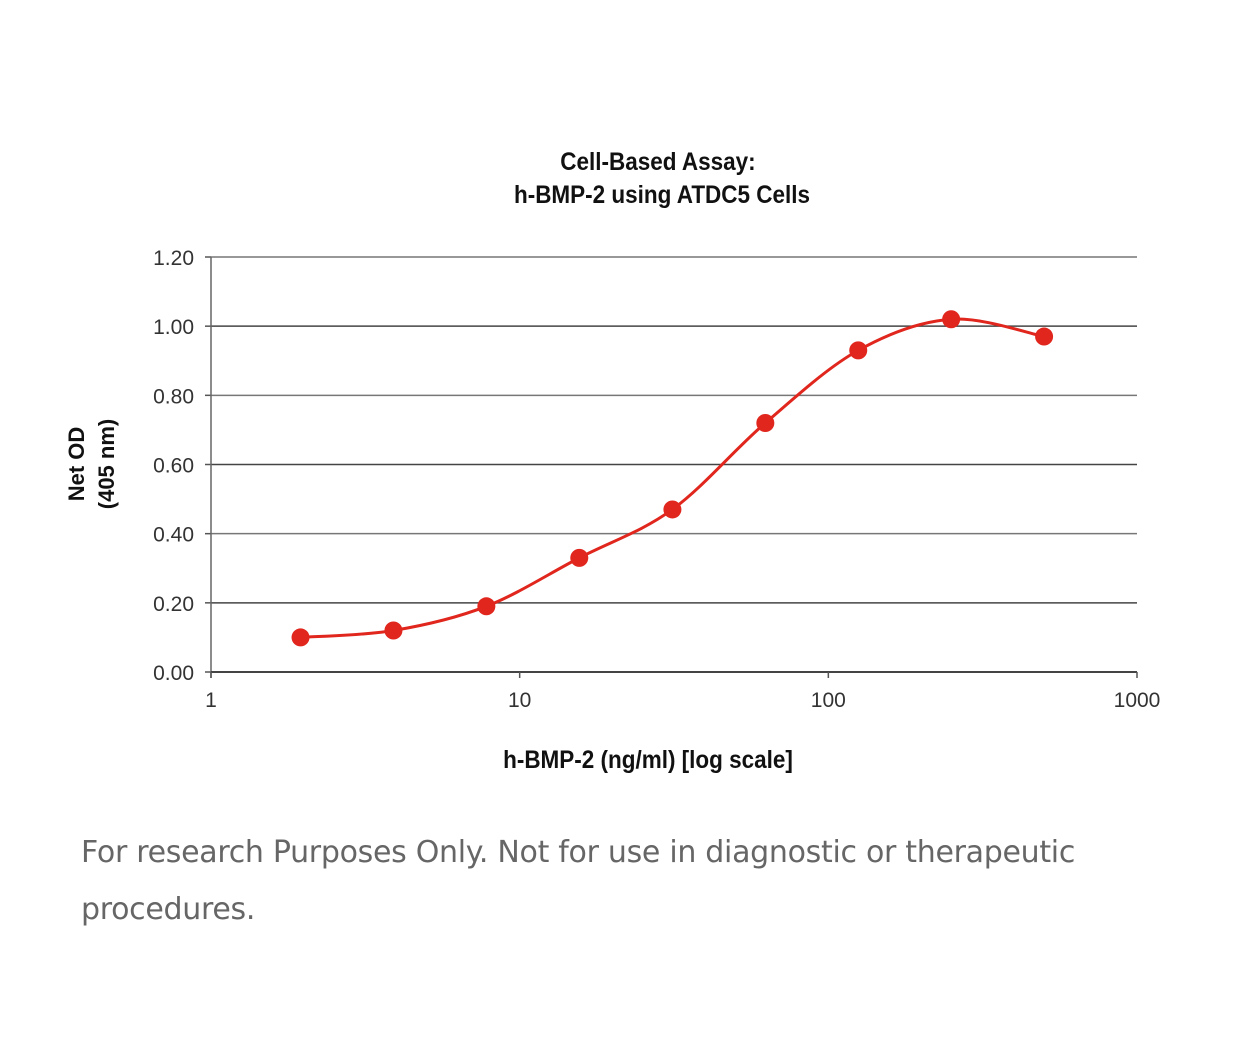  What do you see at coordinates (1137, 700) in the screenshot?
I see `x-tick-label: 1000` at bounding box center [1137, 700].